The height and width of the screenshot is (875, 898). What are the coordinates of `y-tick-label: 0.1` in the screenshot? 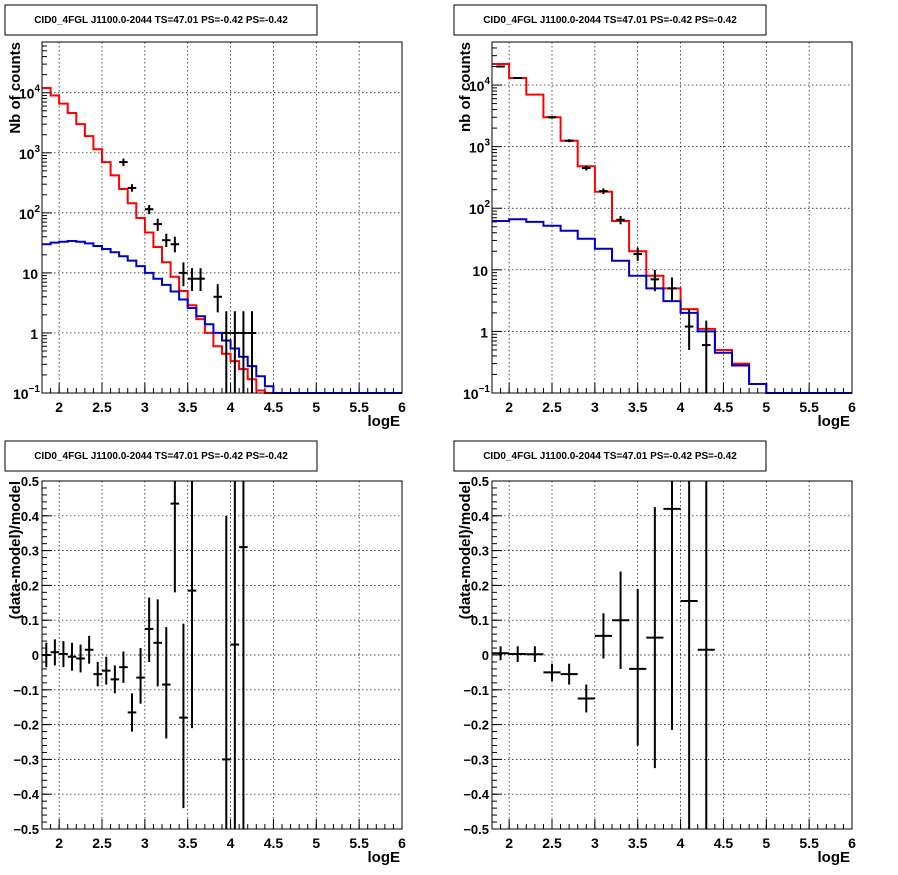 It's located at (30, 620).